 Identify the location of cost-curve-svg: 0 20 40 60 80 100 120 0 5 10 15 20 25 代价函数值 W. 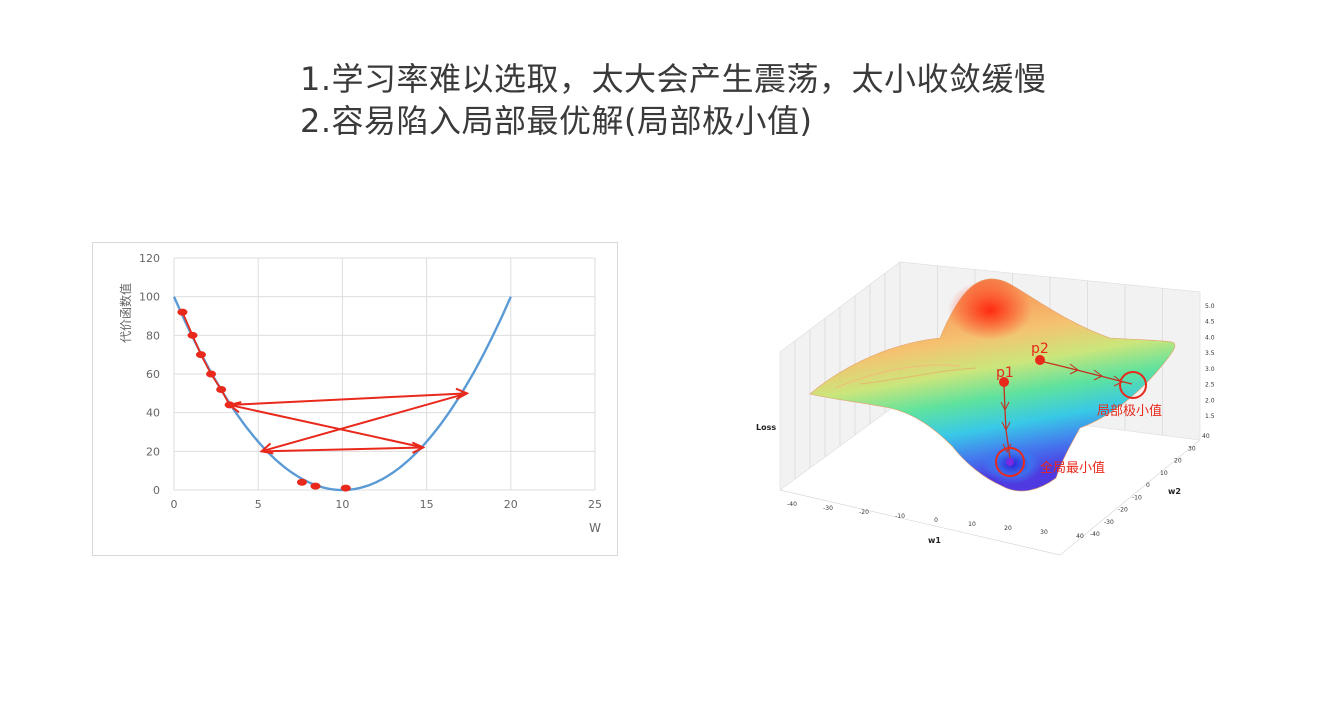
(360, 393).